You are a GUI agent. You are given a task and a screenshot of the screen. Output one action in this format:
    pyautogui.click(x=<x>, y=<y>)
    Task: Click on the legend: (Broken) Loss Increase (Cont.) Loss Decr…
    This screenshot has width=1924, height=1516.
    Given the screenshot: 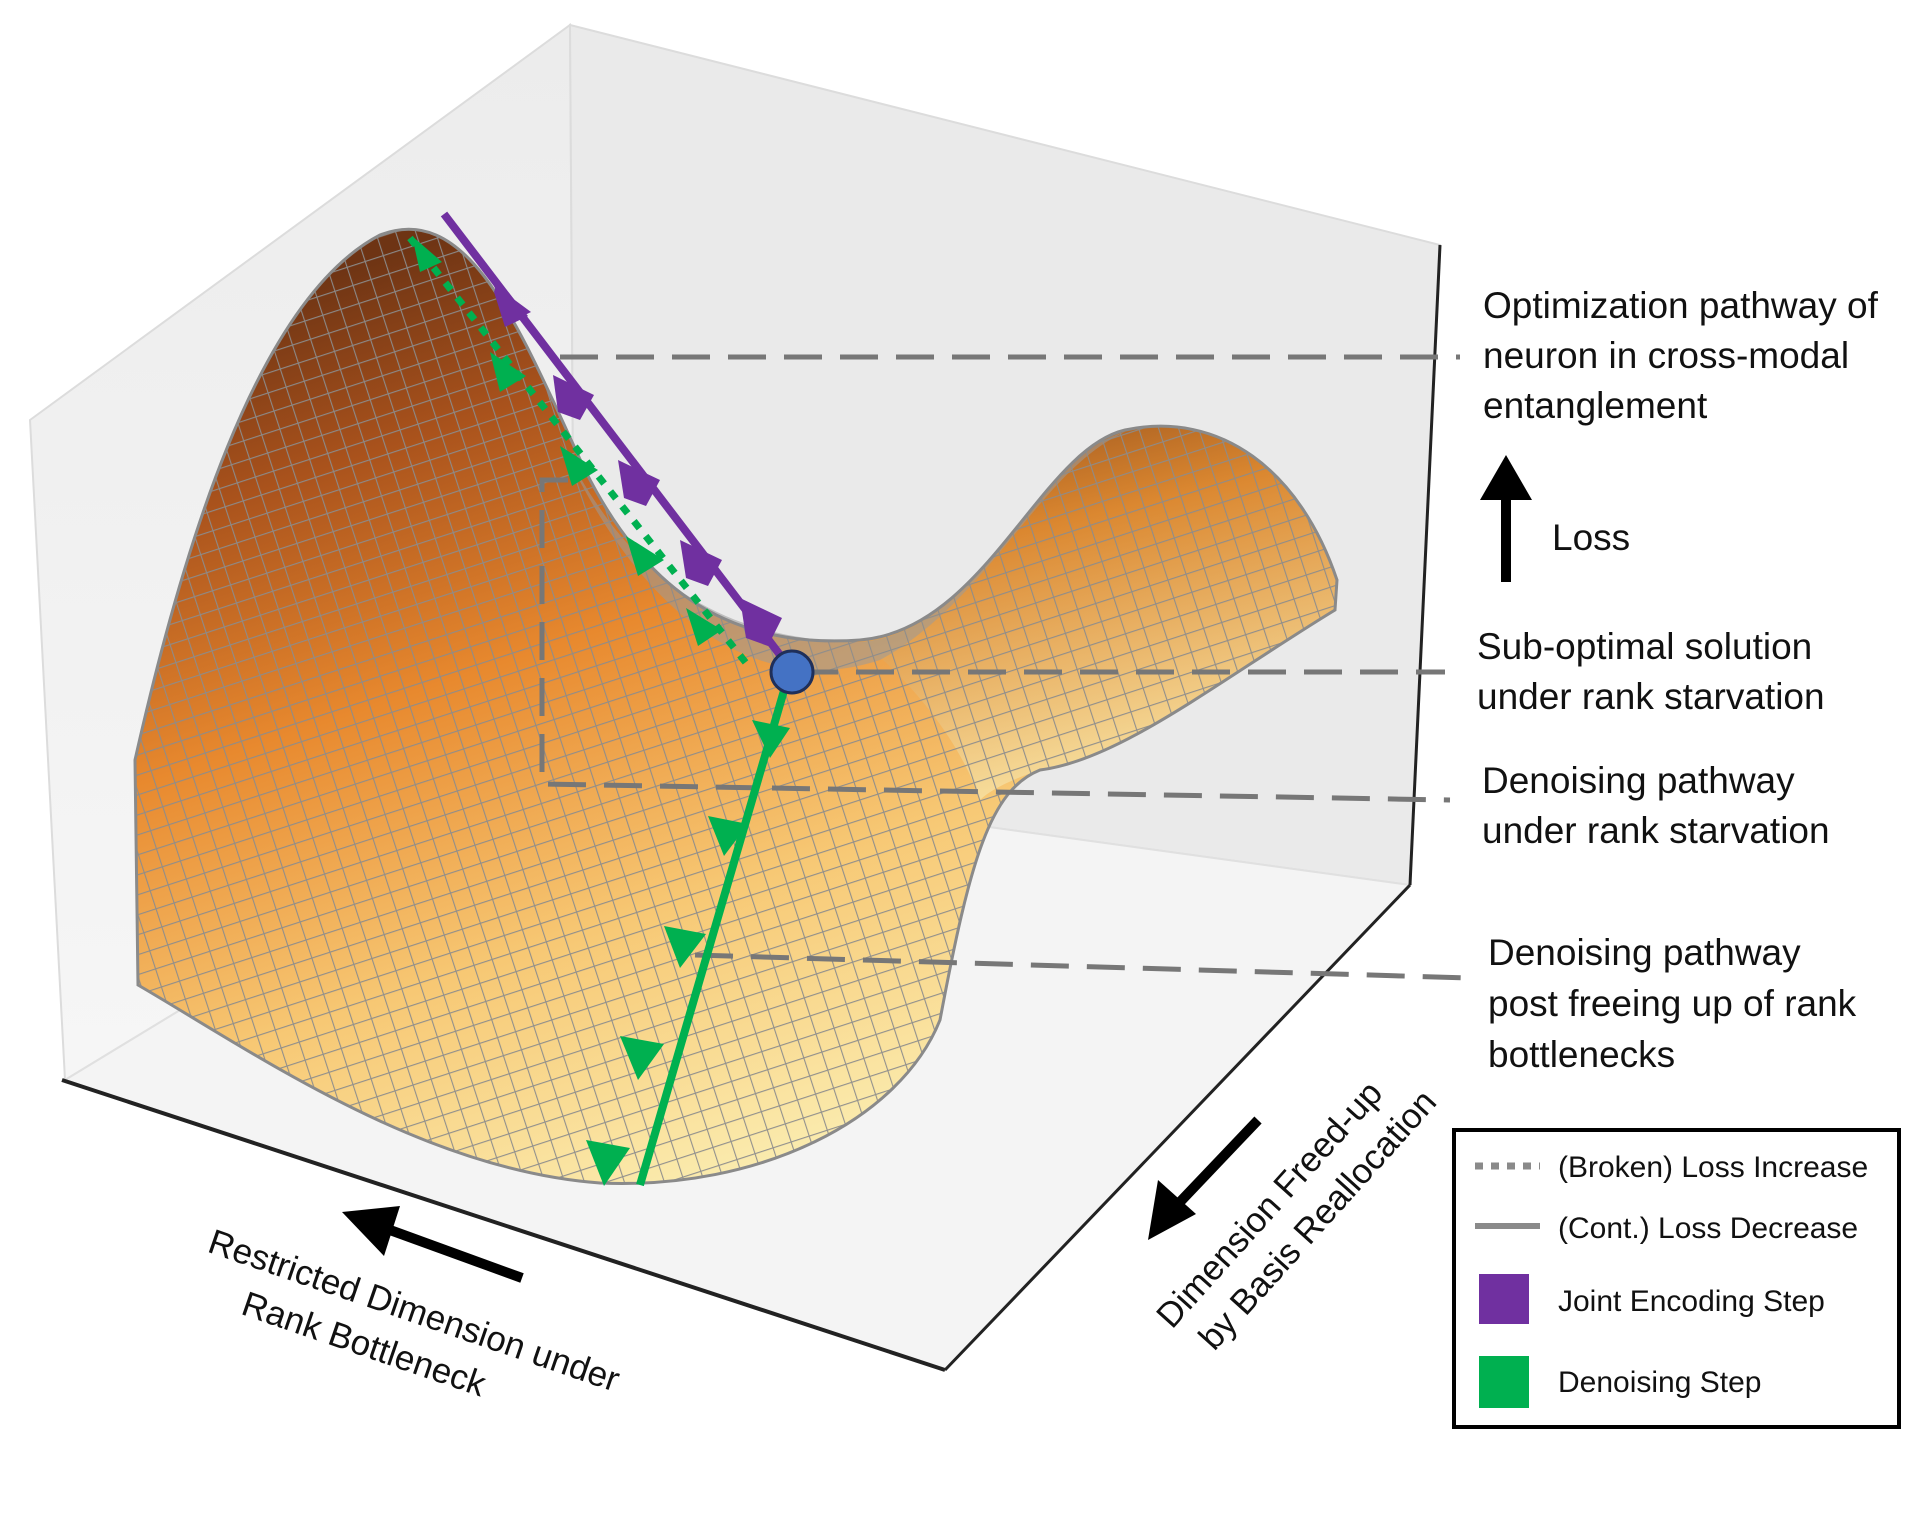 What is the action you would take?
    pyautogui.click(x=1676, y=1278)
    